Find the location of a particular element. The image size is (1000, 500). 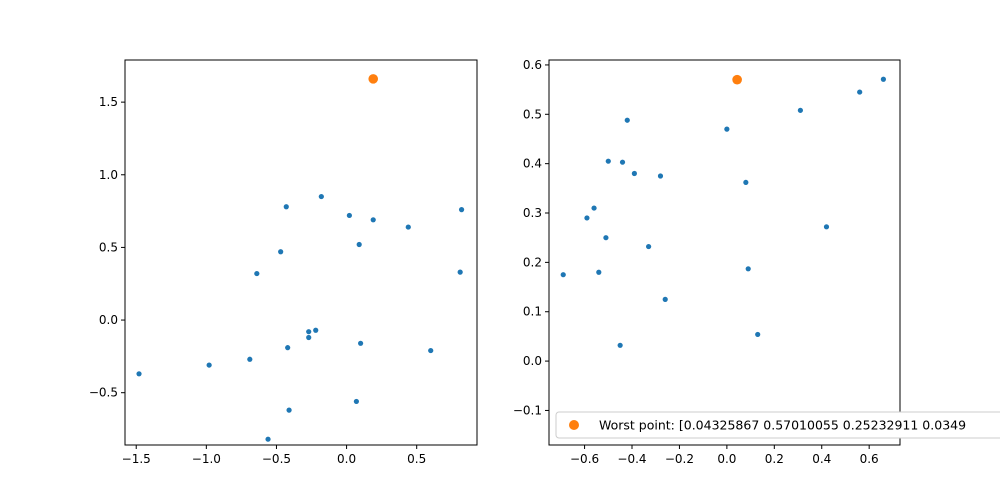

x-tick-label: 0.6 is located at coordinates (869, 459).